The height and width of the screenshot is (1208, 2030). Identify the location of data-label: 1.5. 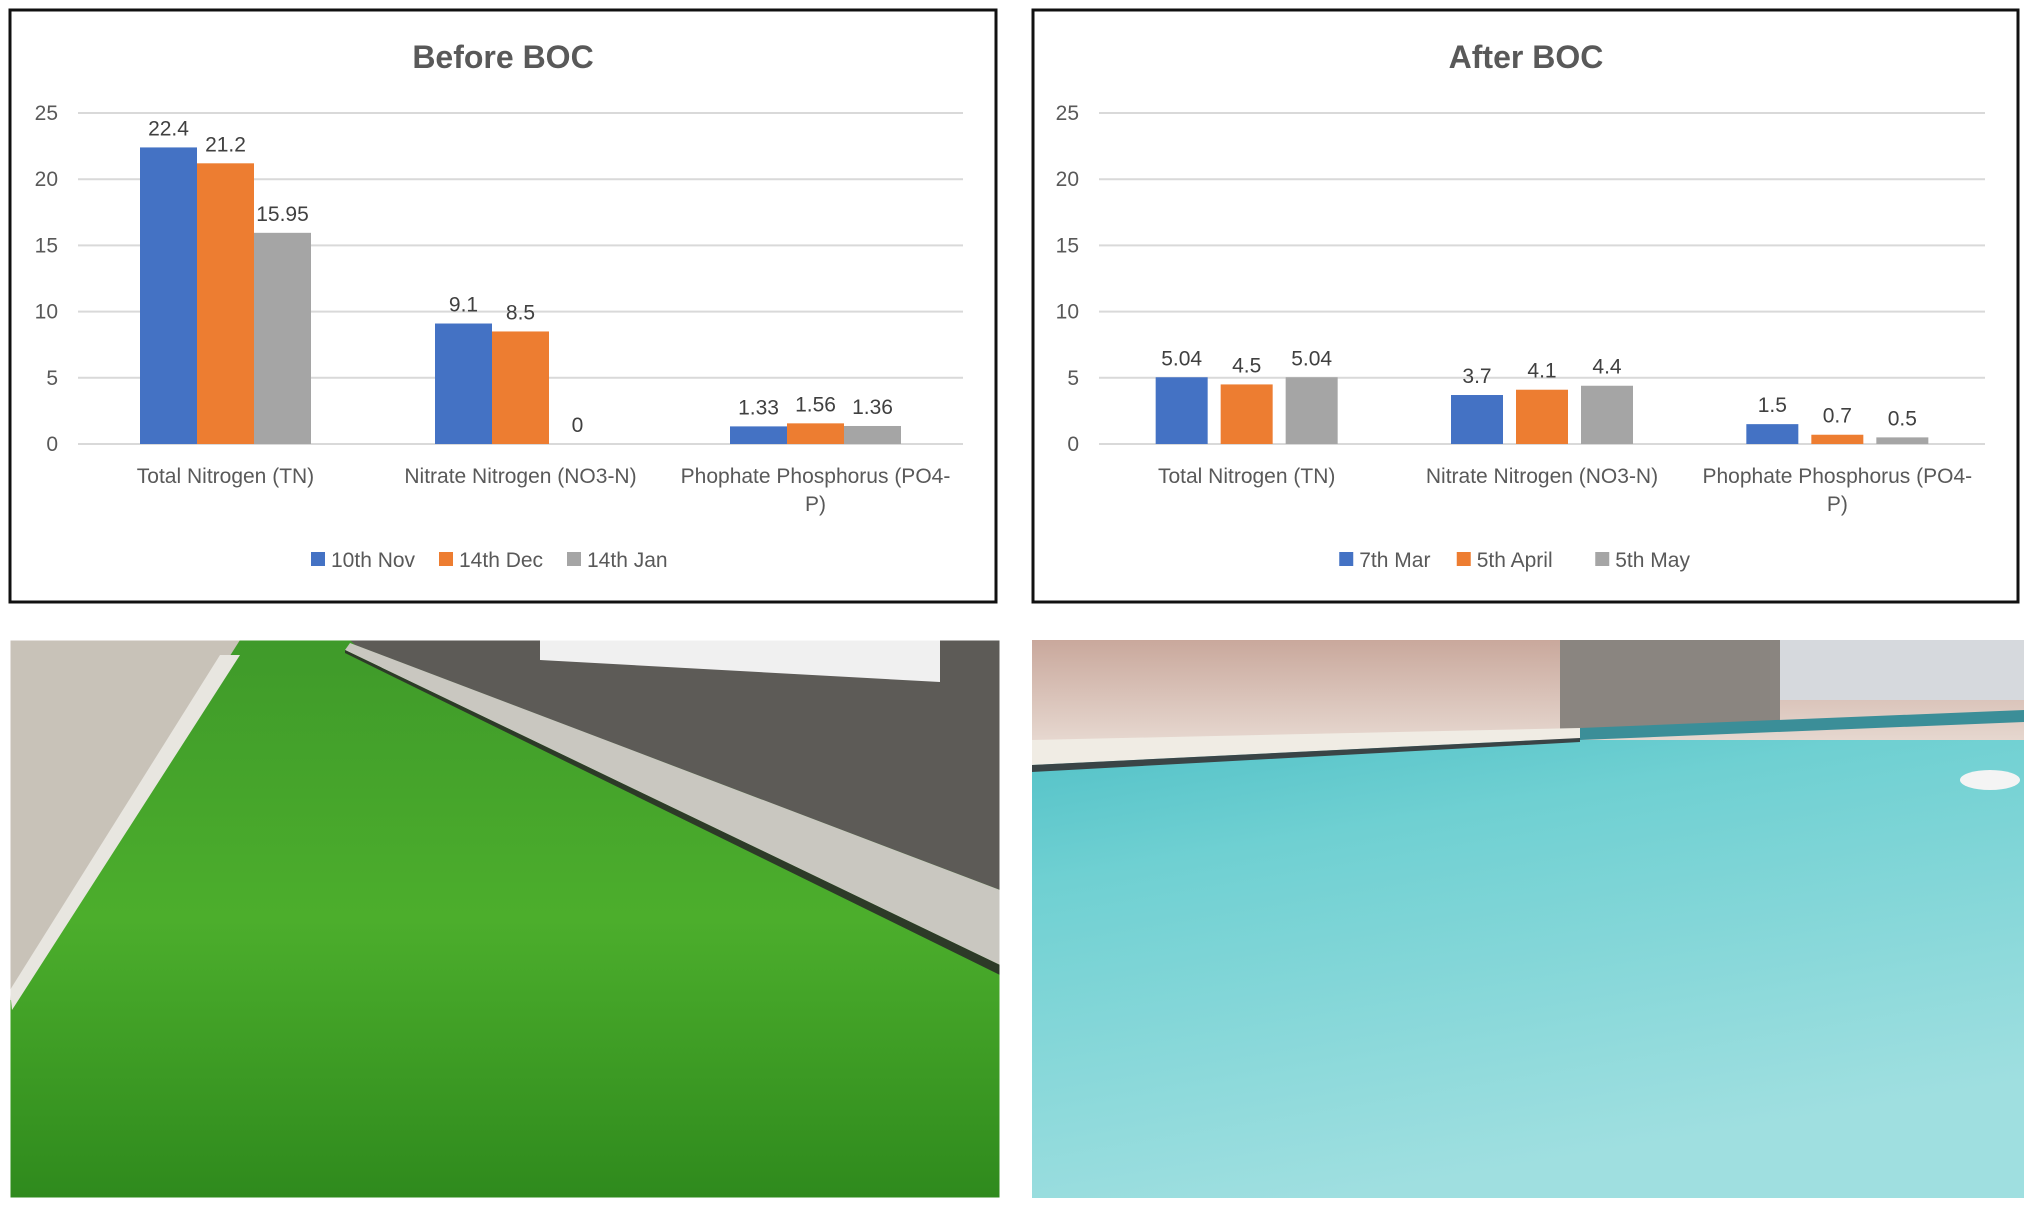
(1772, 405).